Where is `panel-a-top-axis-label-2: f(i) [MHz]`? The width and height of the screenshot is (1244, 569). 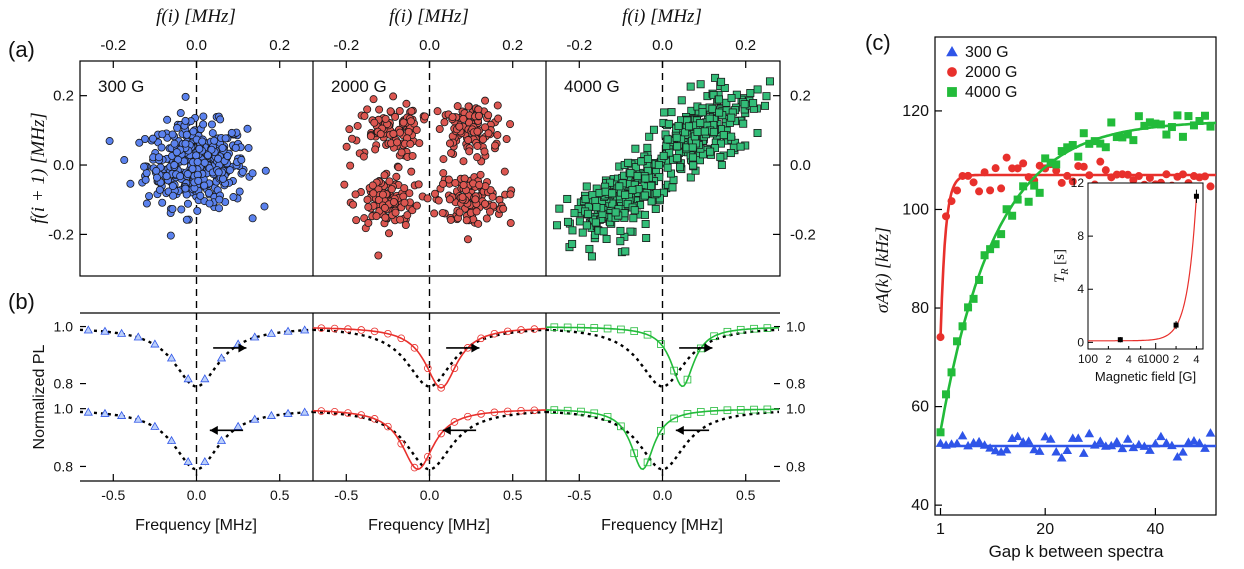
panel-a-top-axis-label-2: f(i) [MHz] is located at coordinates (429, 16).